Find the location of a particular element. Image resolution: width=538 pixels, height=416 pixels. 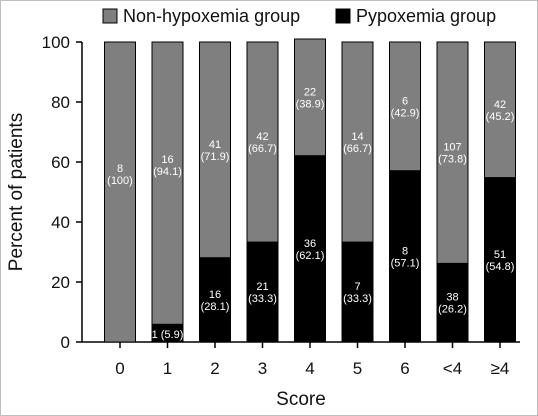

legend-swatch-pypoxemia is located at coordinates (343, 16).